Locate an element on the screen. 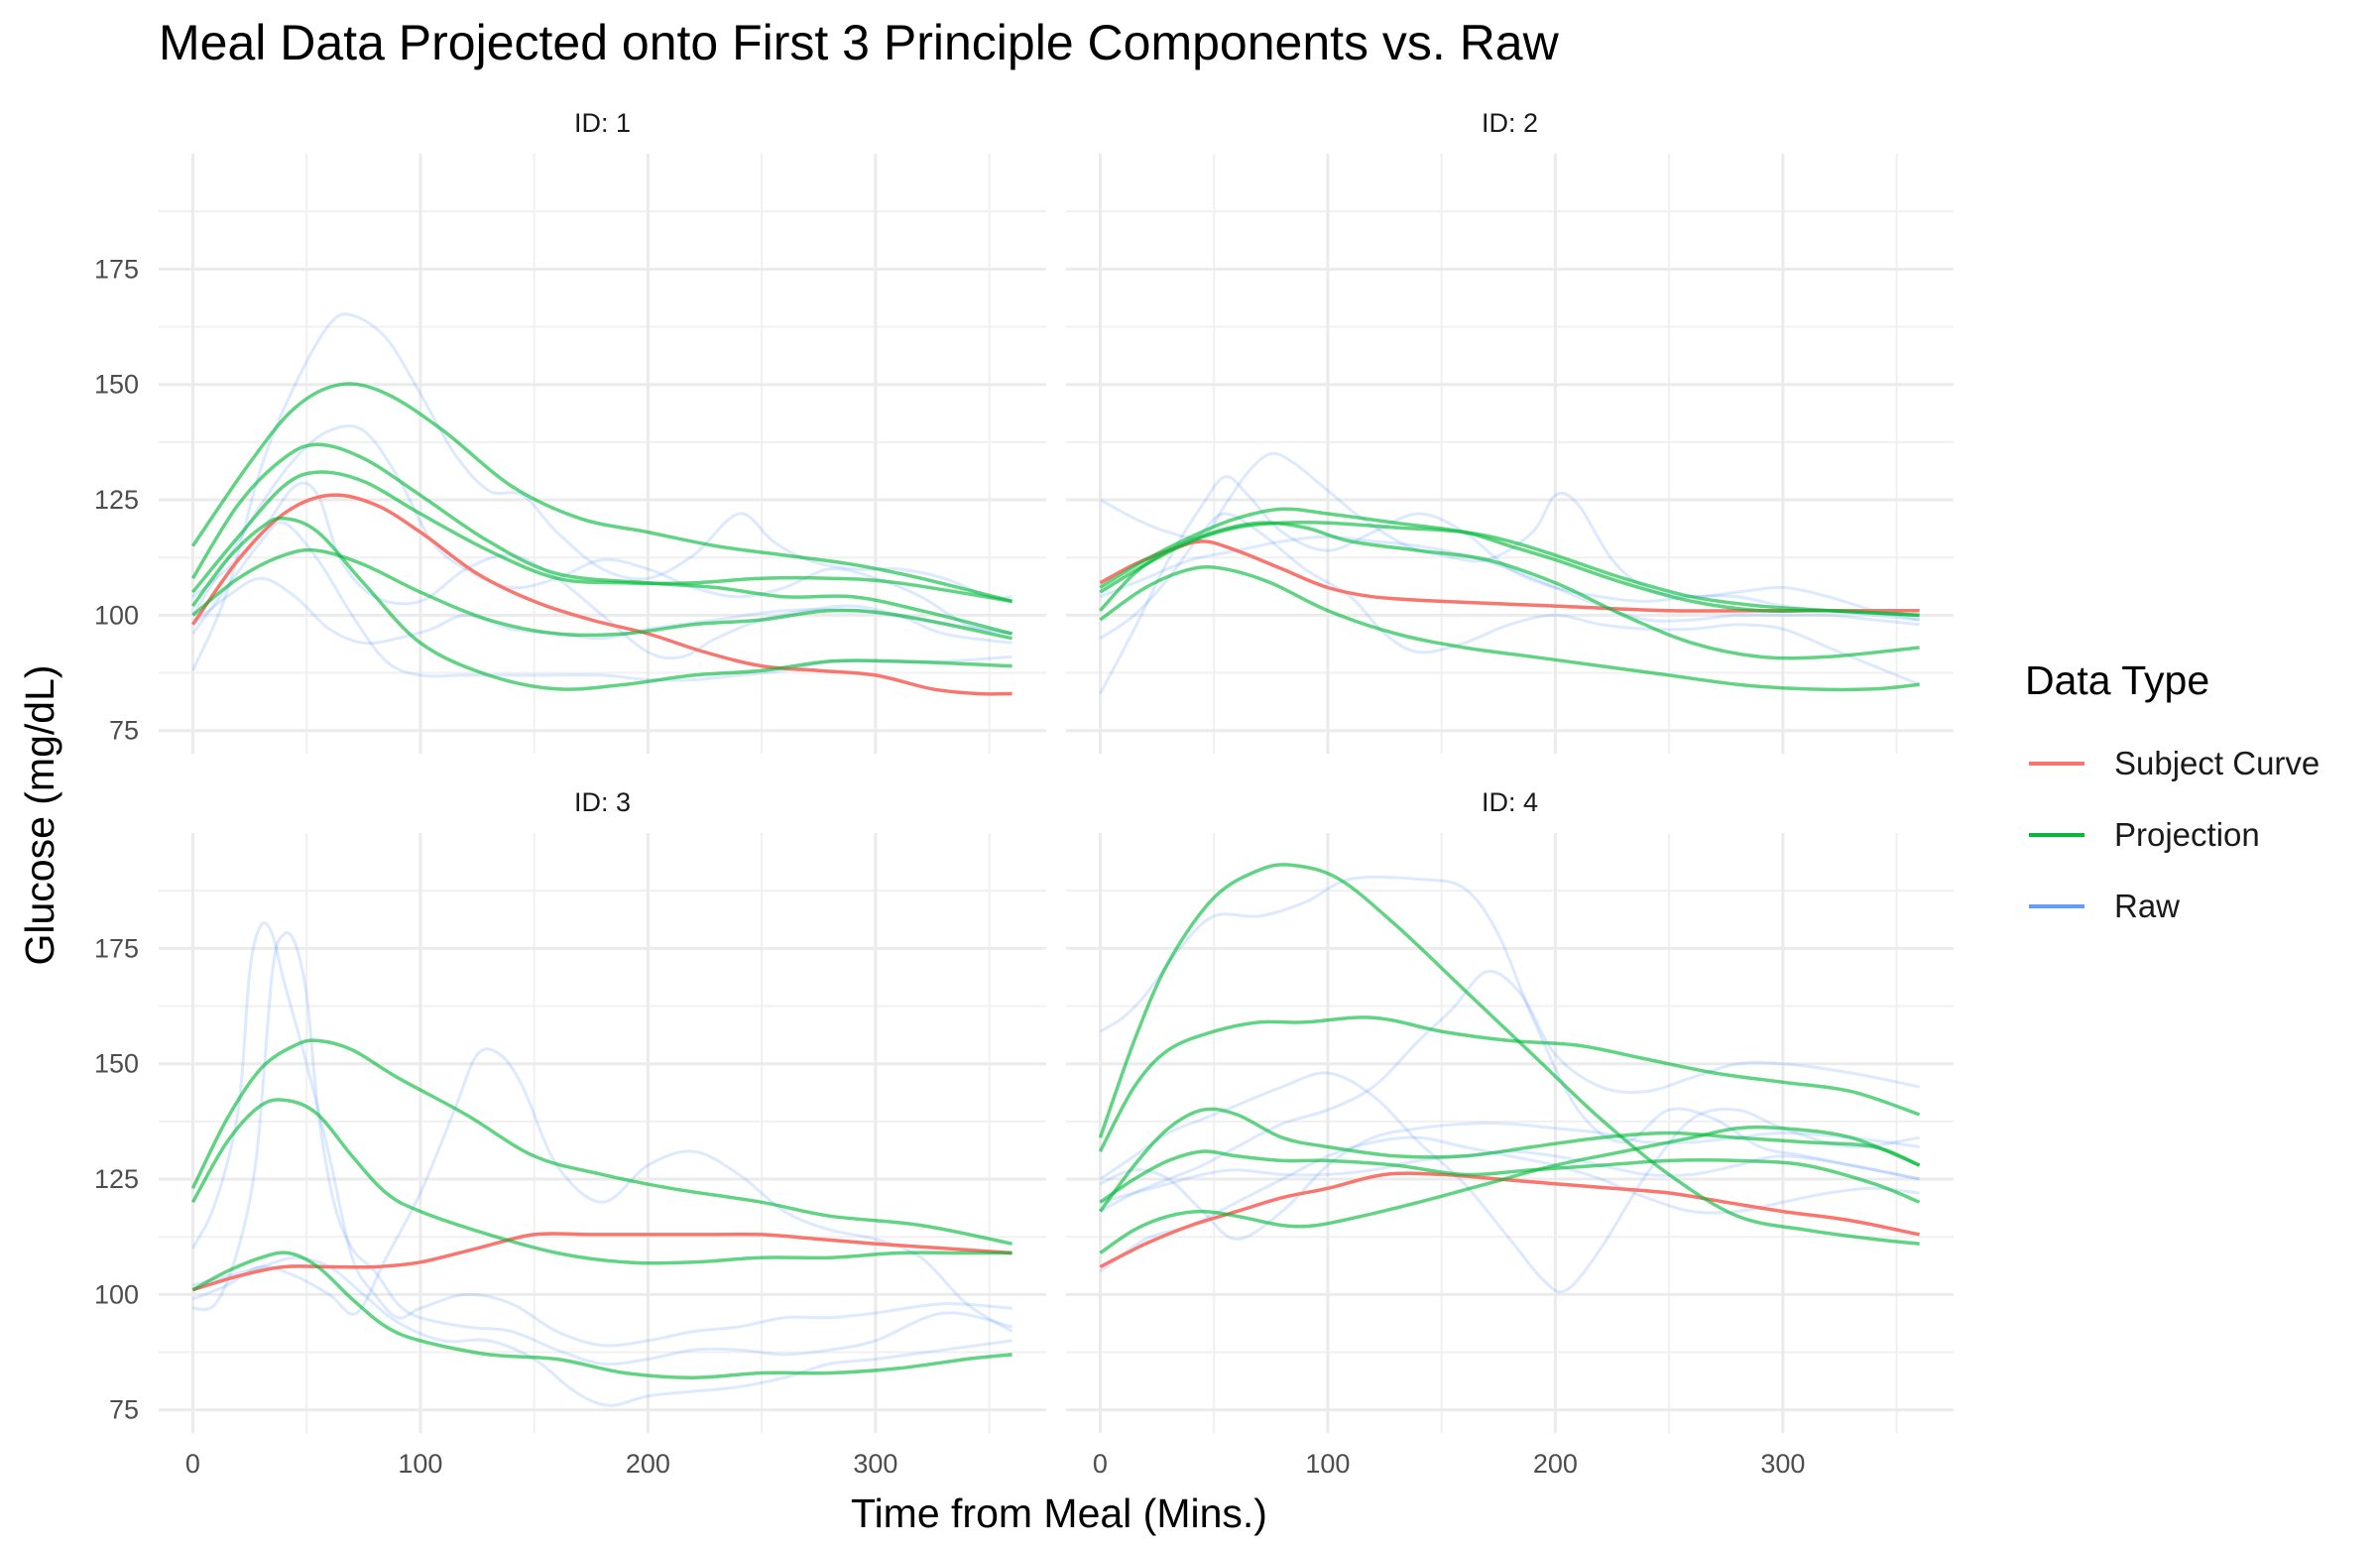 This screenshot has height=1549, width=2380. legend: Data Type Subject Curve Projection Raw is located at coordinates (2172, 790).